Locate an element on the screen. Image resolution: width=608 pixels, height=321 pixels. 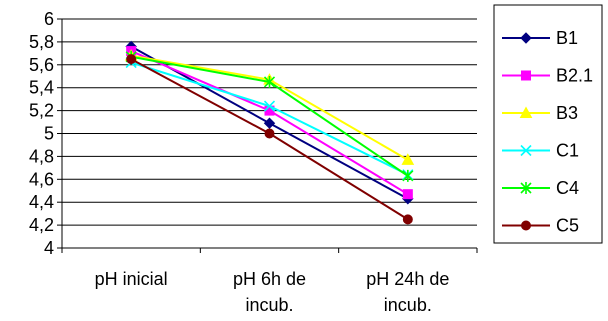
x-tick-label: pH 6h de incub. is located at coordinates (269, 292).